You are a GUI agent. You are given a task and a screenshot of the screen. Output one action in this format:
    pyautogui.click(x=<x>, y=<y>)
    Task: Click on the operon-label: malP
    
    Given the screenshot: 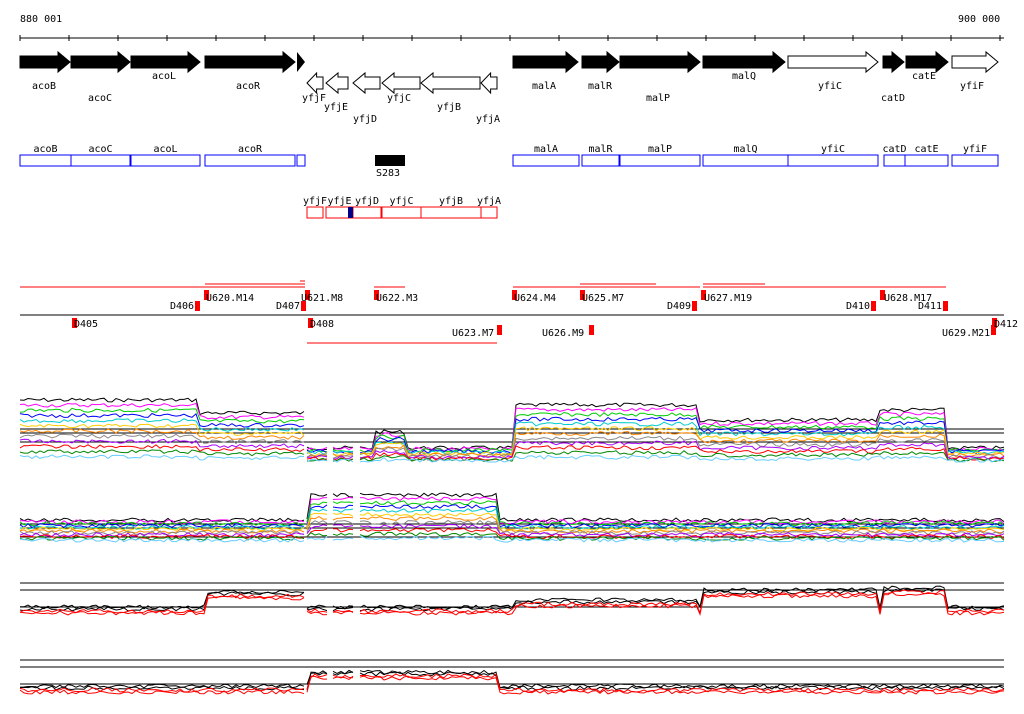 What is the action you would take?
    pyautogui.click(x=660, y=149)
    